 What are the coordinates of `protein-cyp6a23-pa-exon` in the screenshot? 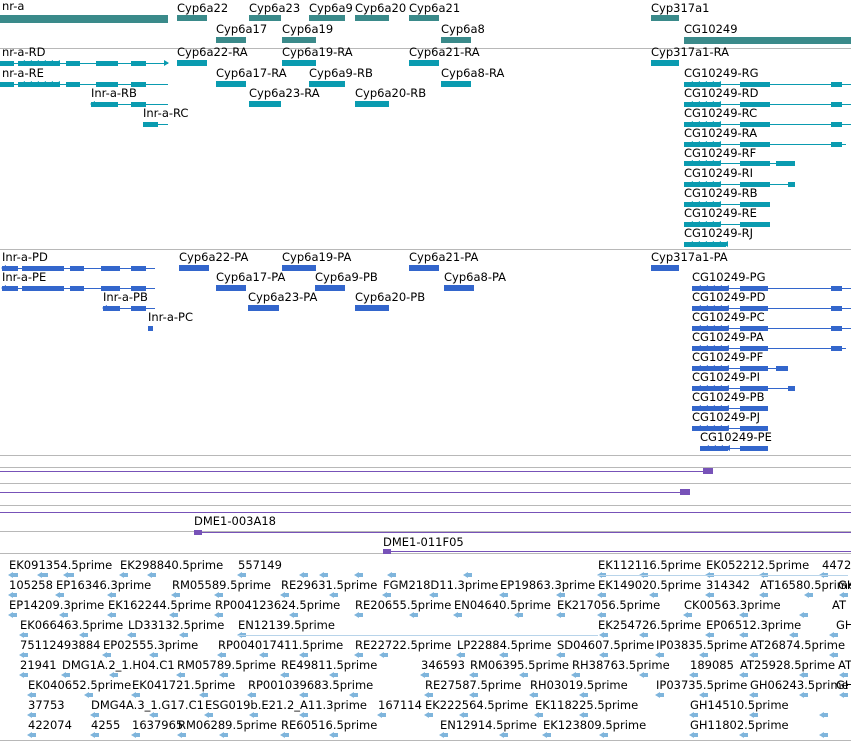 It's located at (263, 308).